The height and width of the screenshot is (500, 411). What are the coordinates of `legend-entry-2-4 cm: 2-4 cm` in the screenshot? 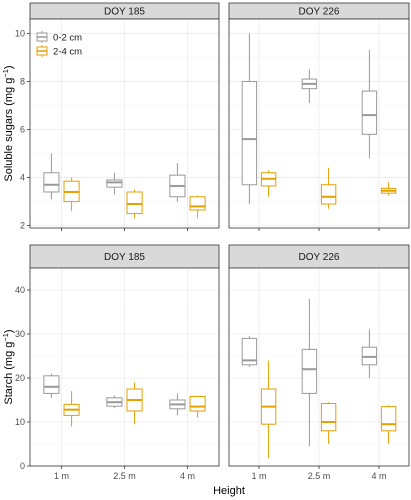 It's located at (59, 51).